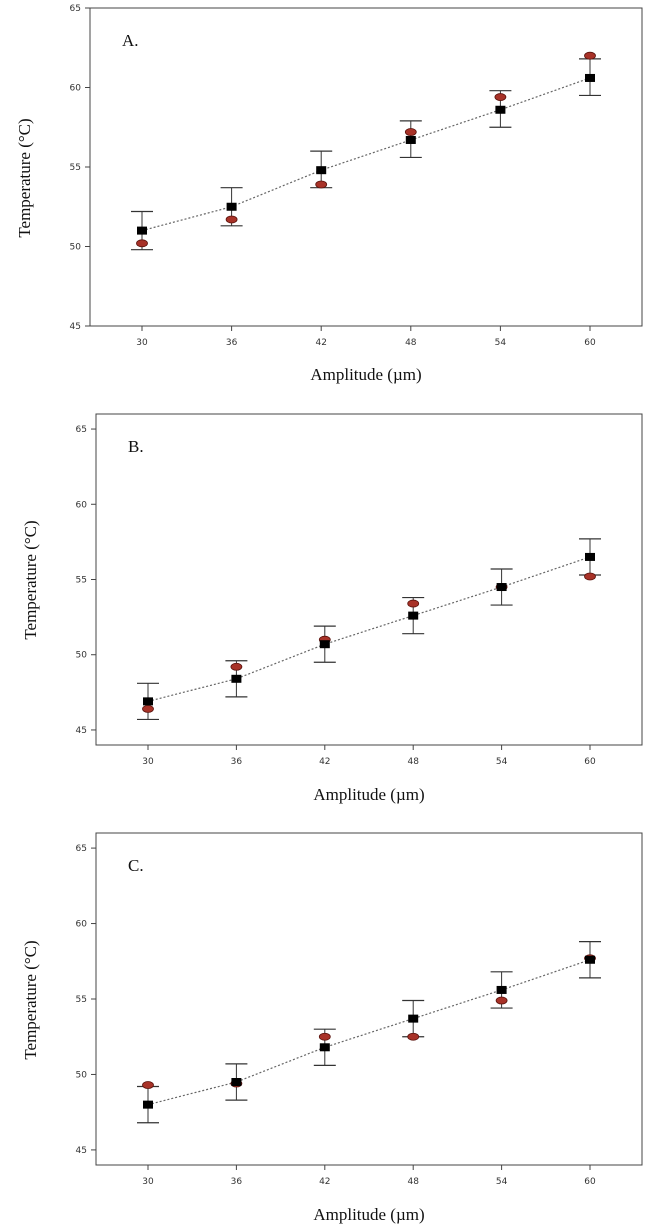 The height and width of the screenshot is (1229, 651). Describe the element at coordinates (237, 762) in the screenshot. I see `panel-b-x-tick-label-1: 36` at that location.